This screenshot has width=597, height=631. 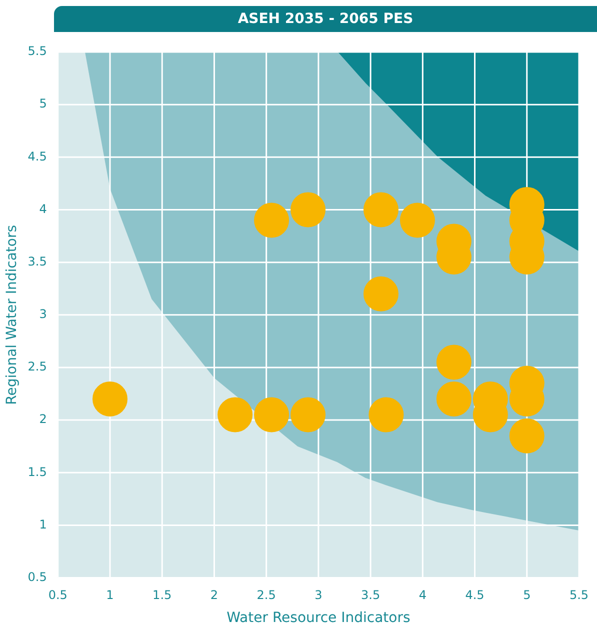 I want to click on y-tick-label: 2, so click(x=43, y=419).